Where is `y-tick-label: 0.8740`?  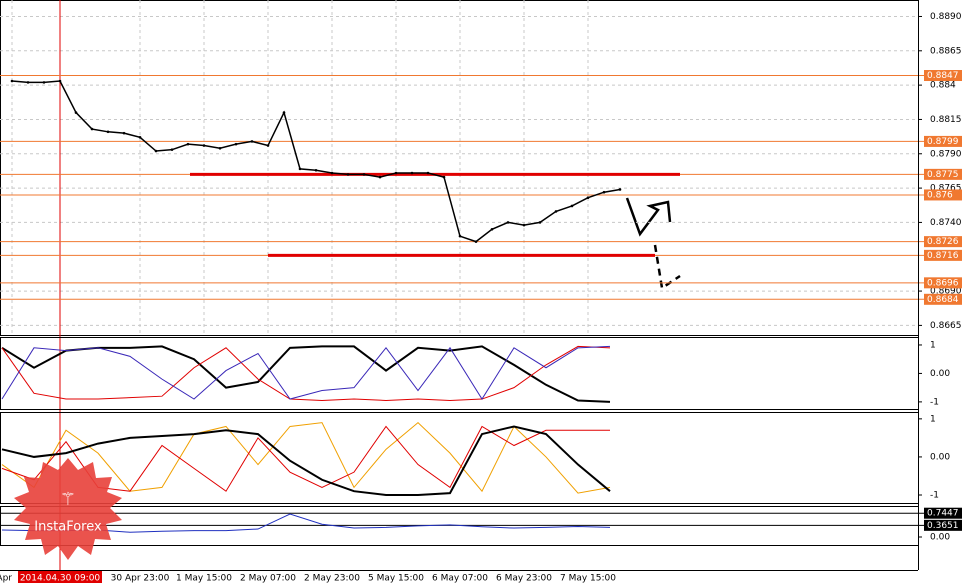 y-tick-label: 0.8740 is located at coordinates (946, 223).